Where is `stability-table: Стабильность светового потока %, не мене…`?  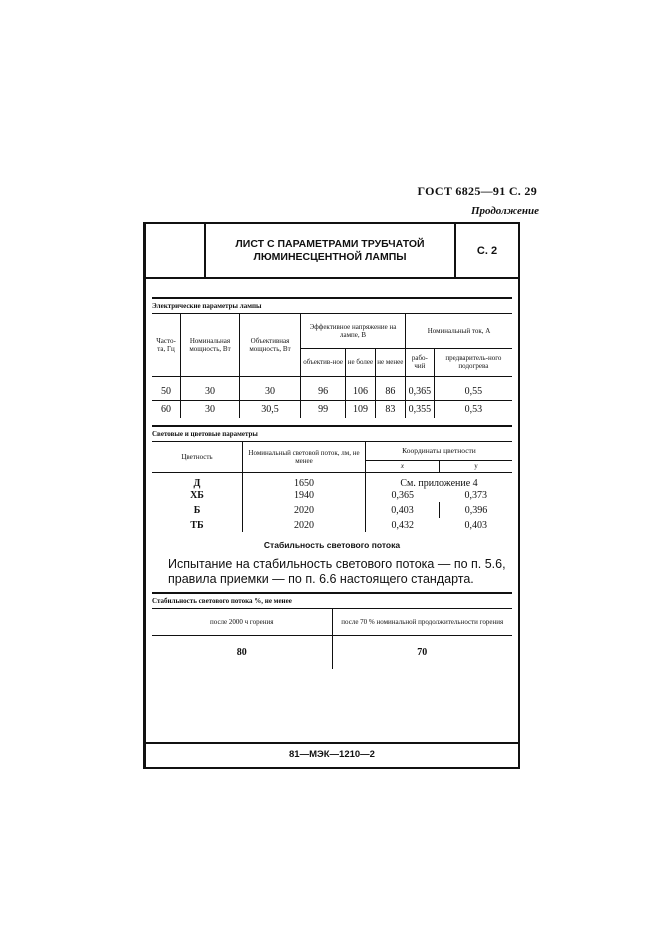 stability-table: Стабильность светового потока %, не мене… is located at coordinates (332, 630).